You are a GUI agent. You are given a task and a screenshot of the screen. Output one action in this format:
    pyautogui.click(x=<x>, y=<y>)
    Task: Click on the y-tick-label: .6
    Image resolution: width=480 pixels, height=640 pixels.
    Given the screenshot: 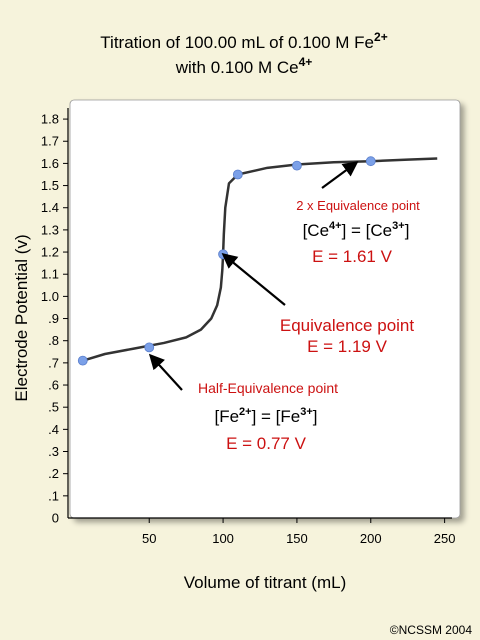 What is the action you would take?
    pyautogui.click(x=53, y=385)
    